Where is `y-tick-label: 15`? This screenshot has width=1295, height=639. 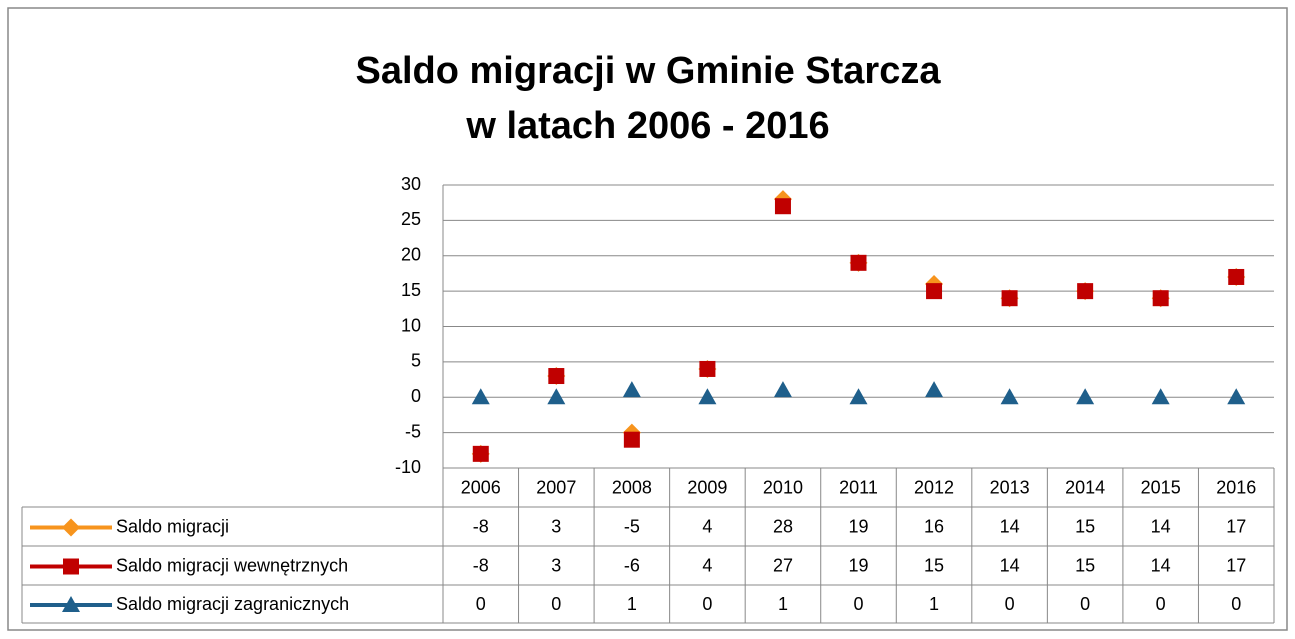 y-tick-label: 15 is located at coordinates (411, 290).